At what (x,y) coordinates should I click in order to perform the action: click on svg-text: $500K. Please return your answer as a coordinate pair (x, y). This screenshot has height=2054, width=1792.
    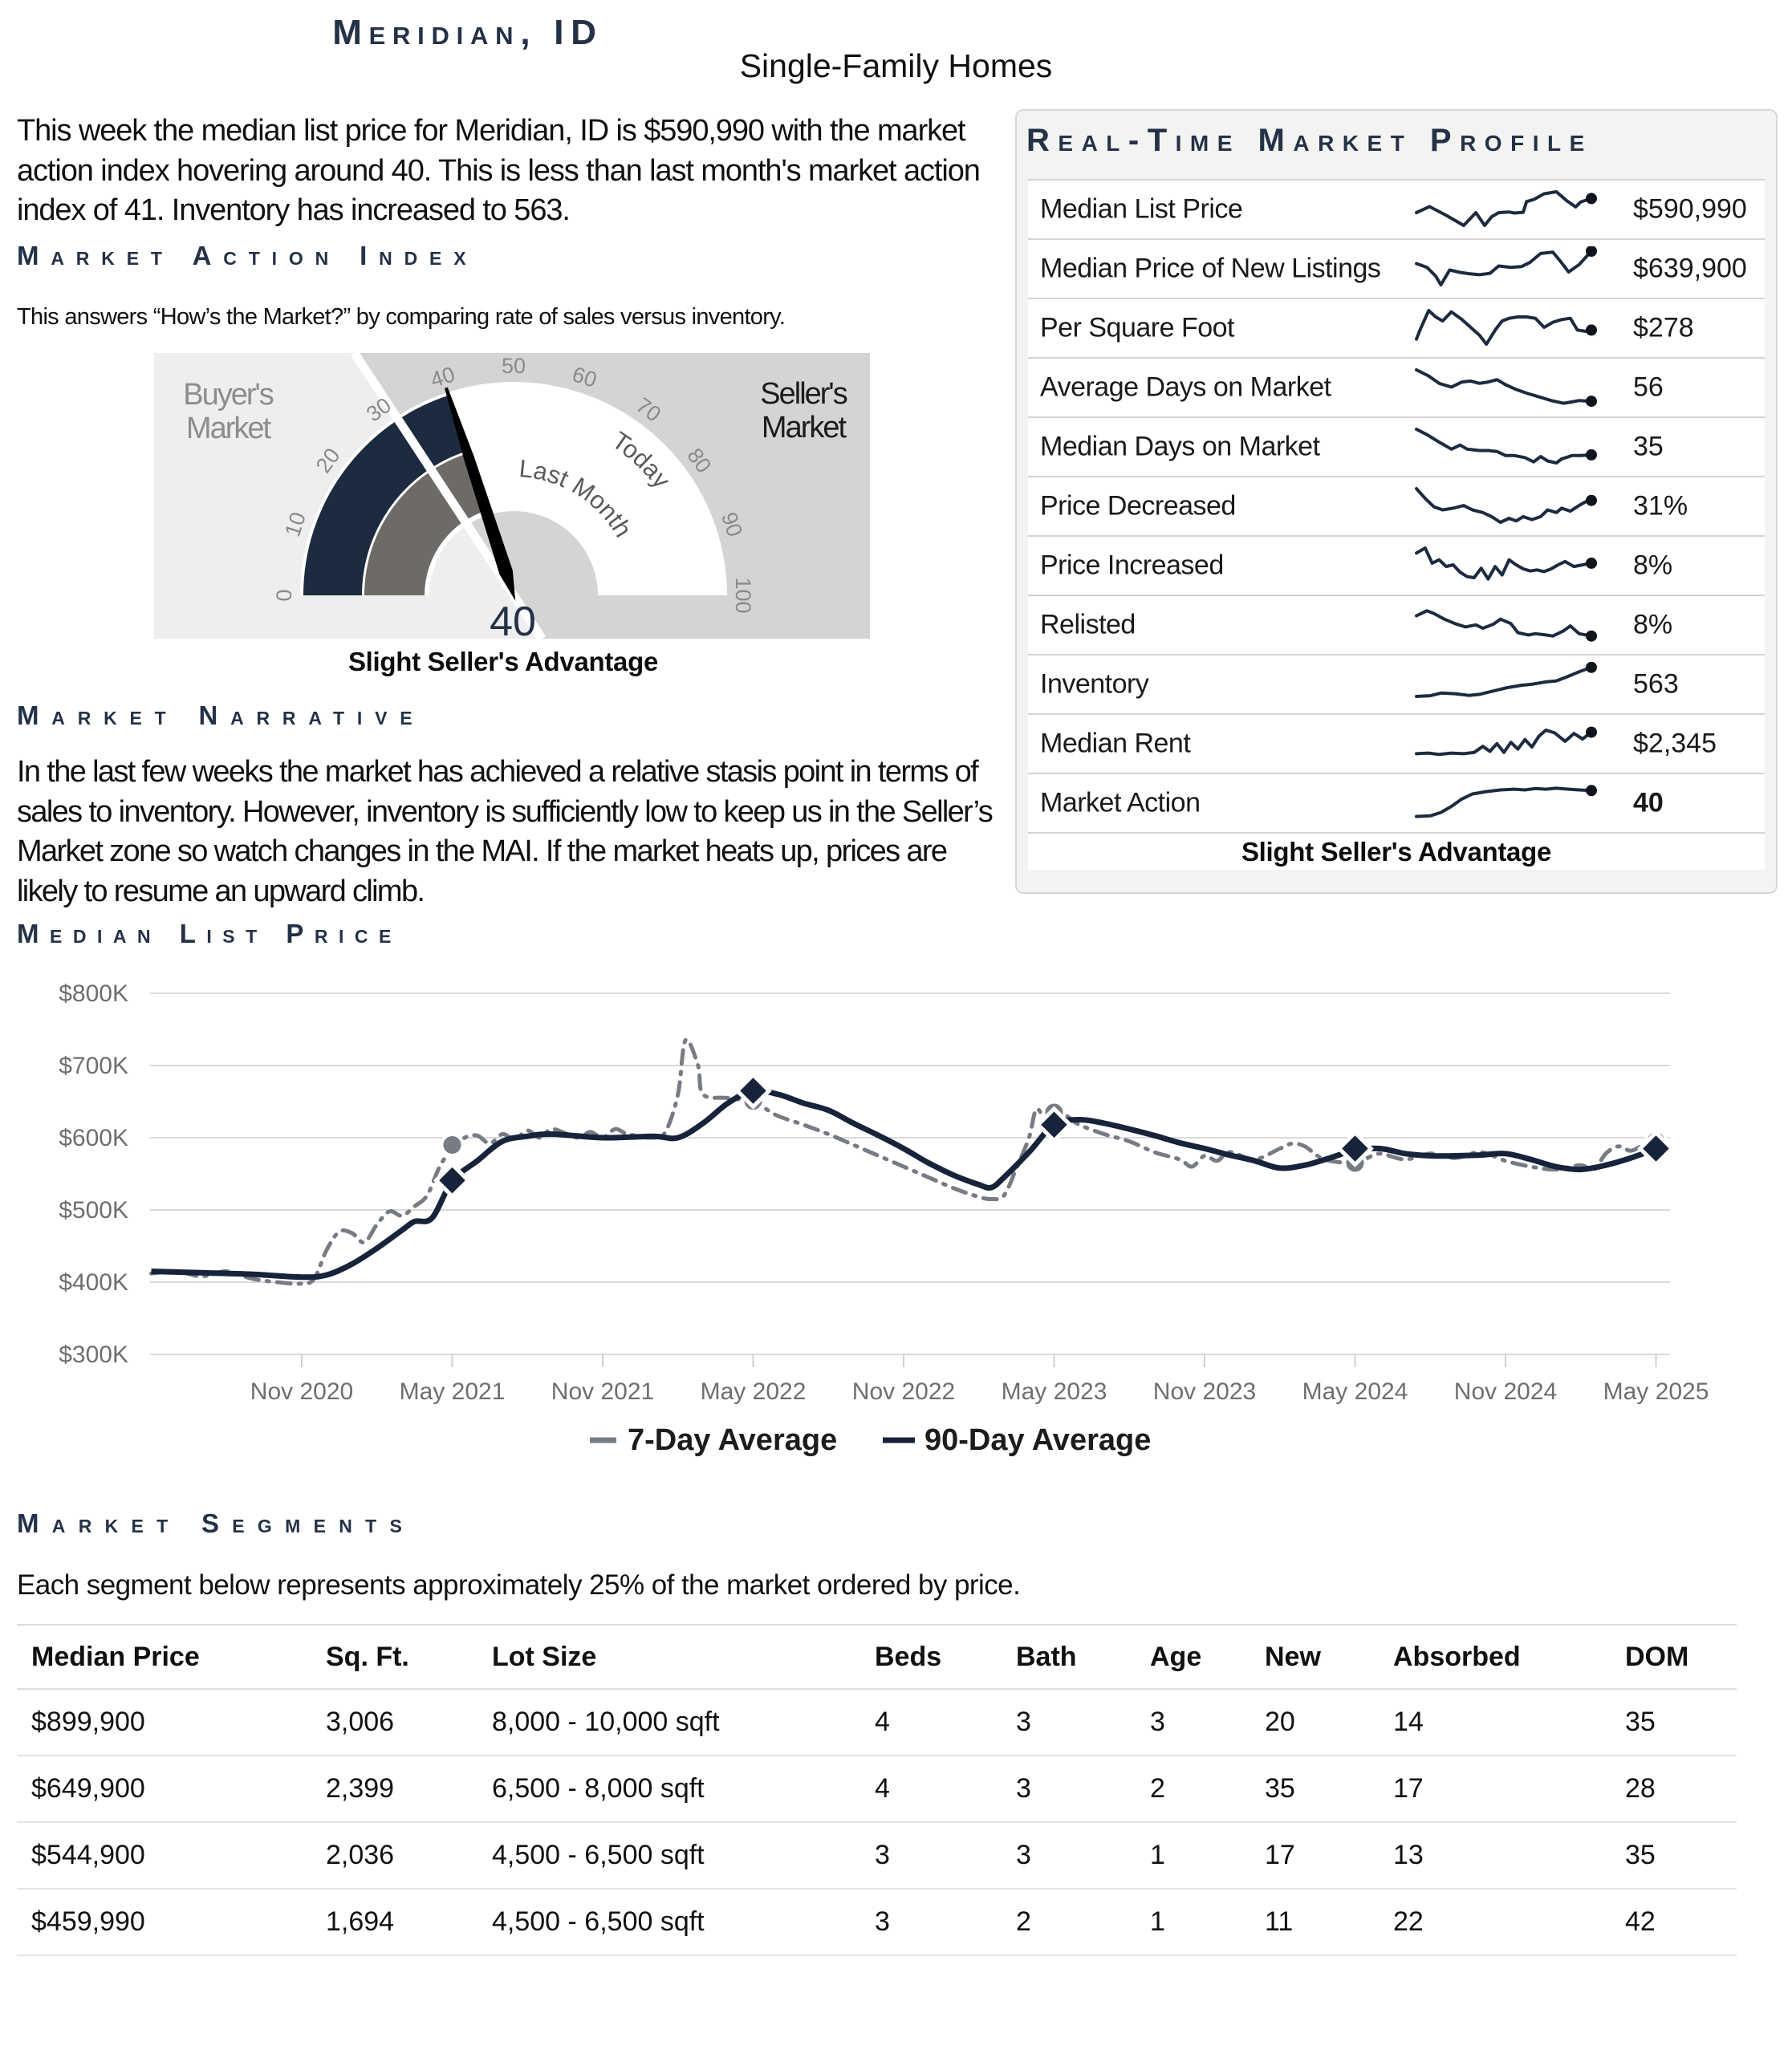
    Looking at the image, I should click on (93, 1211).